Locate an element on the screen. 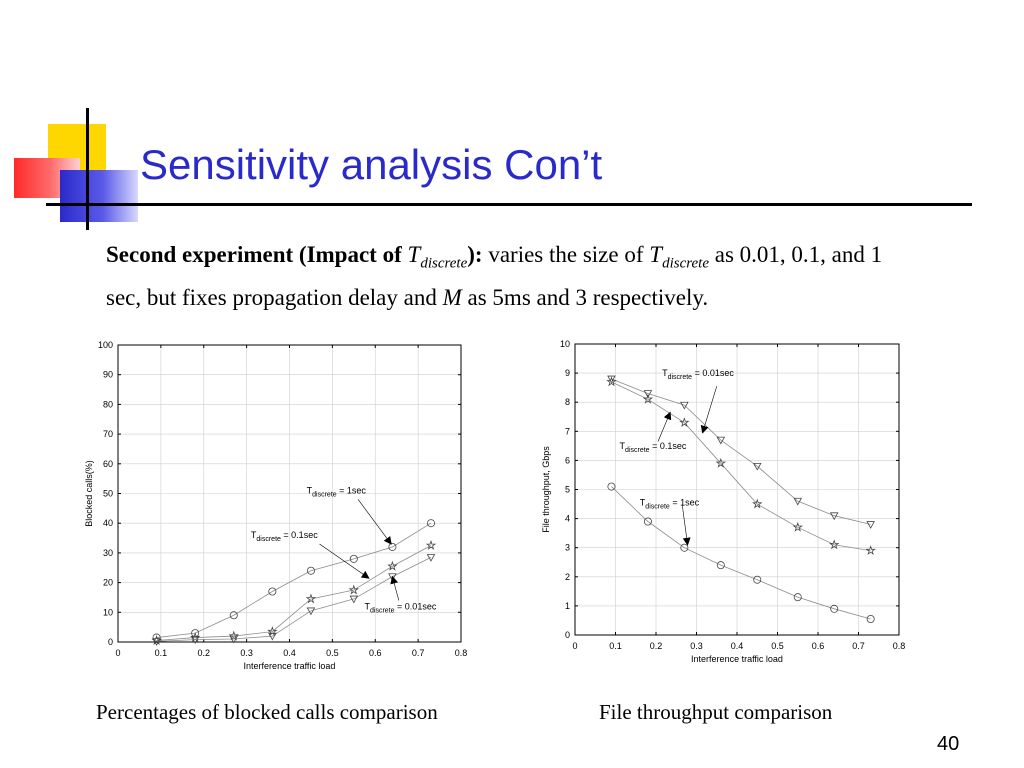 This screenshot has height=768, width=1024. throughput-annotation-1-main: T is located at coordinates (665, 373).